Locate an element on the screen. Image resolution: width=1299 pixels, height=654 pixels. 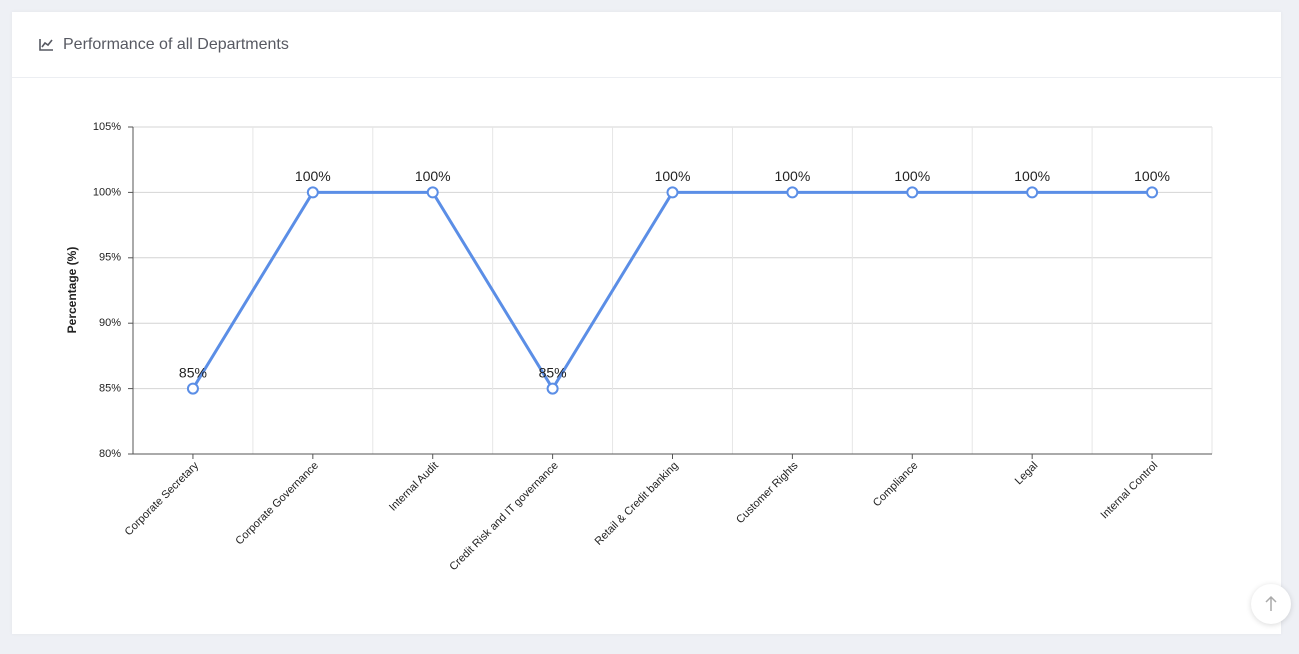
scroll-top-button is located at coordinates (1271, 604).